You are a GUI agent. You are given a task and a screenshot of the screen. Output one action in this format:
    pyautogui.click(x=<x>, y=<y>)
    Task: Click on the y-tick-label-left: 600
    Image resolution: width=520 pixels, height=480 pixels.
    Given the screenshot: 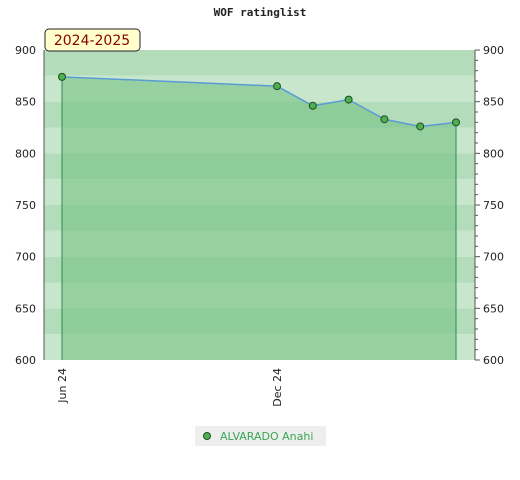 What is the action you would take?
    pyautogui.click(x=25, y=360)
    